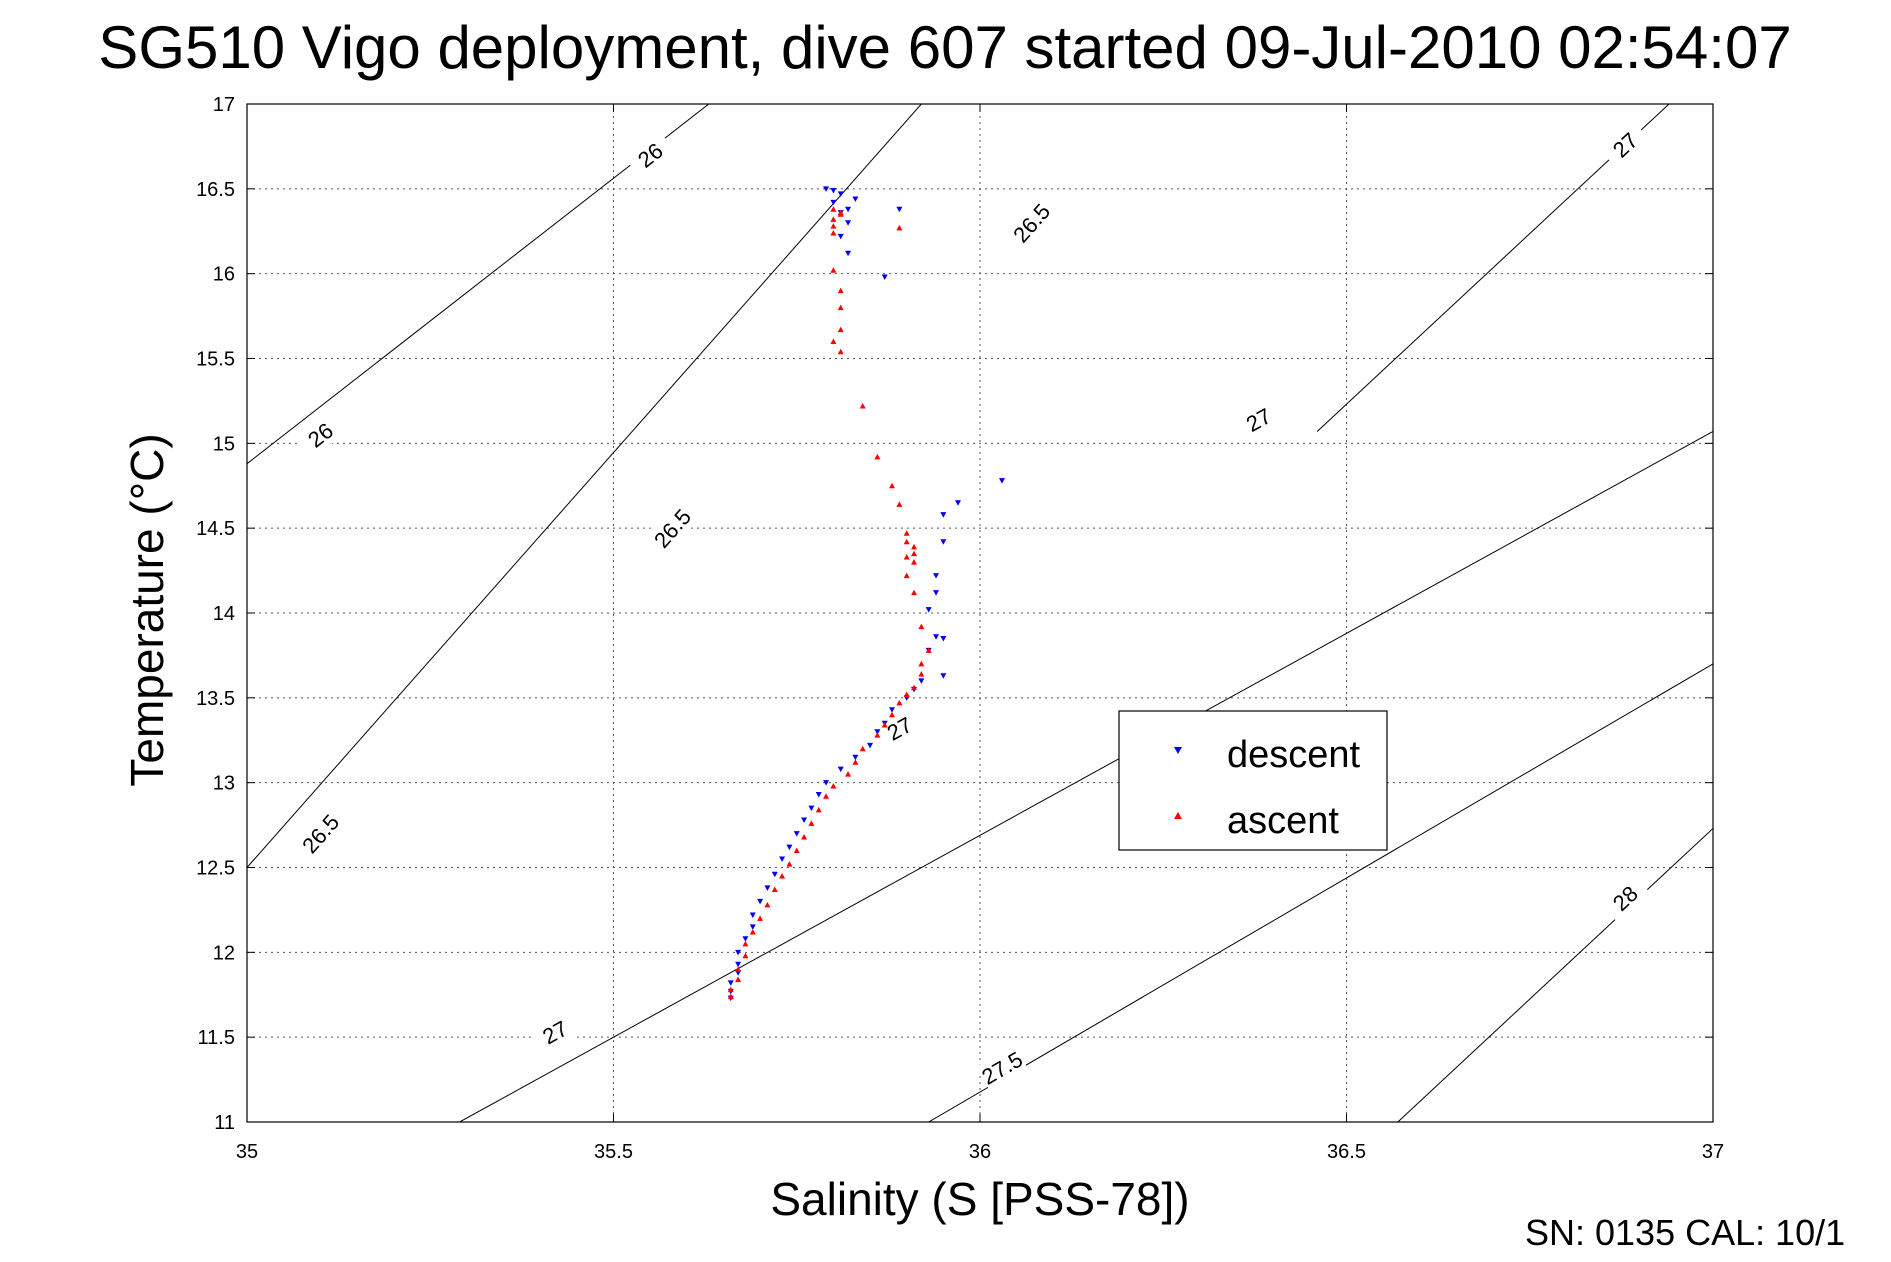  What do you see at coordinates (215, 699) in the screenshot?
I see `y-tick-label: 13.5` at bounding box center [215, 699].